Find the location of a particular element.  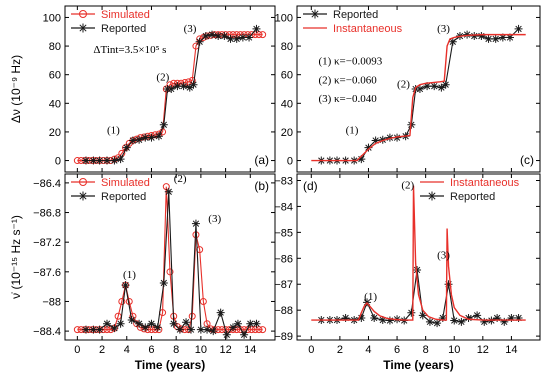

x-tick-label: 6 is located at coordinates (397, 350).